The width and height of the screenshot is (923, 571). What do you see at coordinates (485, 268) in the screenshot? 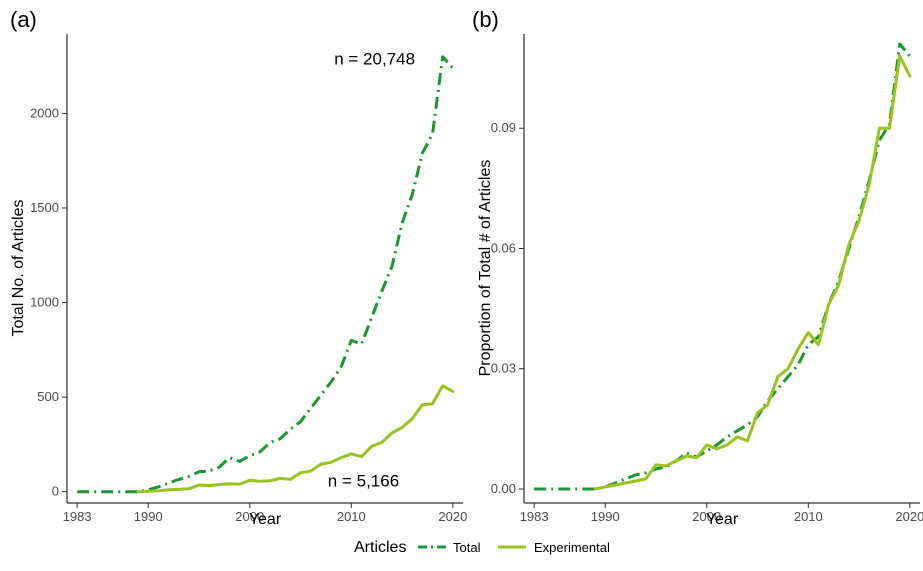
I see `panel-b-y-title: Proportion of Total # of Articles` at bounding box center [485, 268].